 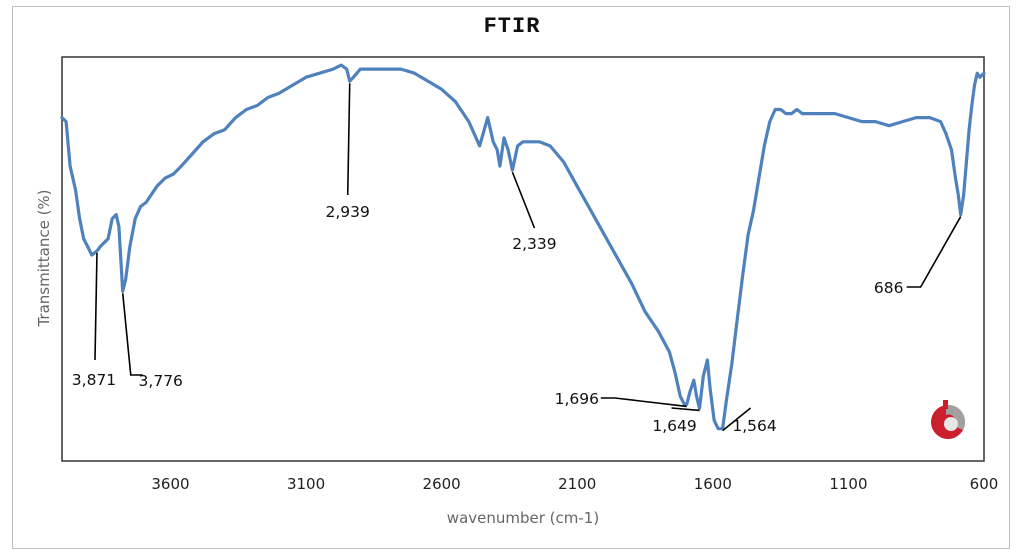 I want to click on chart-title: FTIR, so click(x=512, y=26).